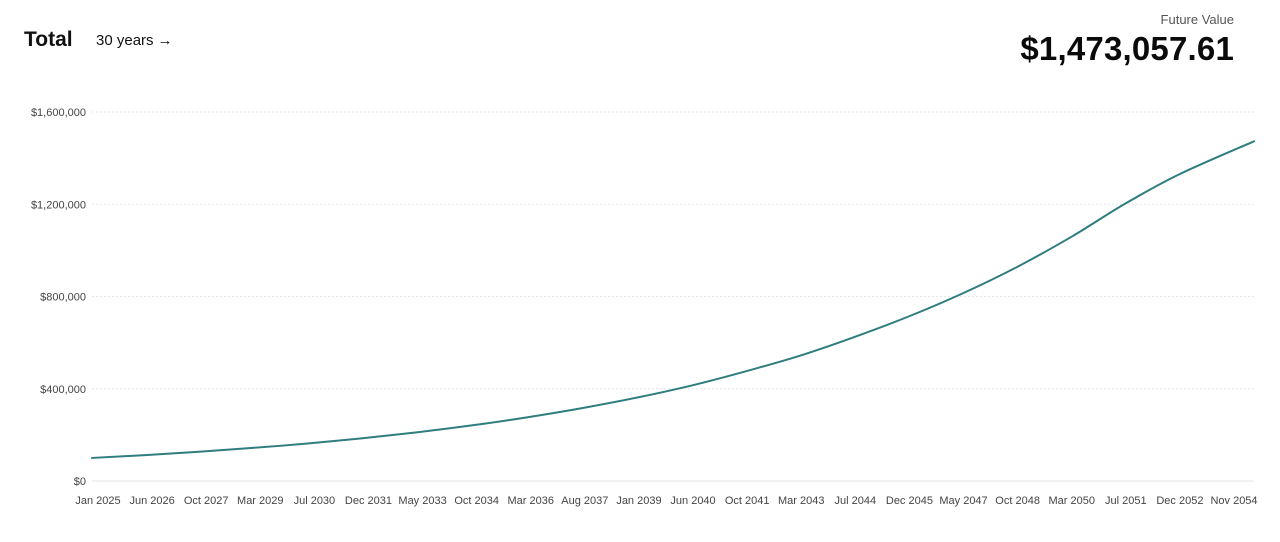 This screenshot has height=542, width=1280. Describe the element at coordinates (584, 501) in the screenshot. I see `x-tick-label: Aug 2037` at that location.